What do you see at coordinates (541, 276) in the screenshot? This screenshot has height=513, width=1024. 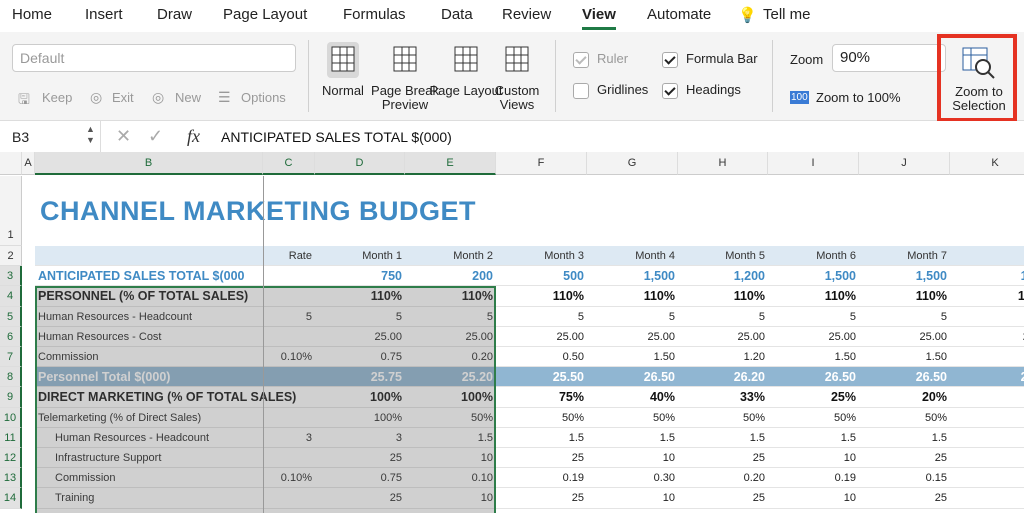 I see `cell: 500` at bounding box center [541, 276].